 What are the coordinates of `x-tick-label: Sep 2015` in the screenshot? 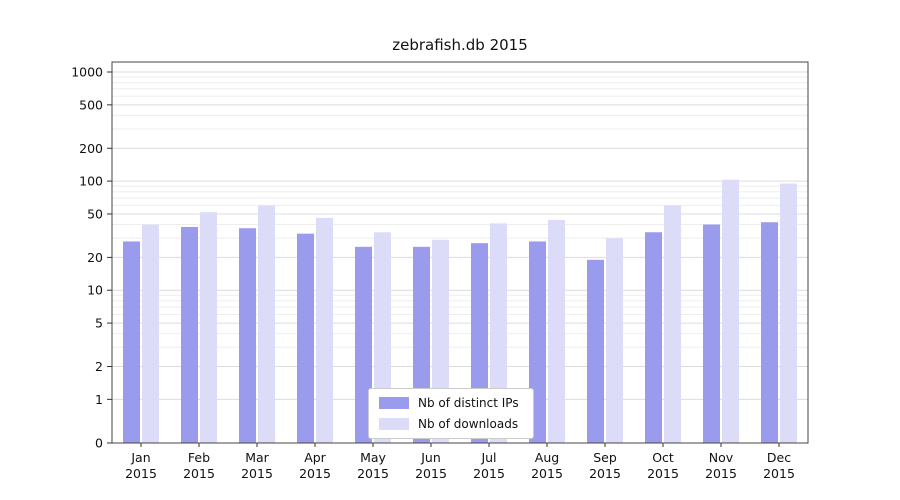 It's located at (605, 465).